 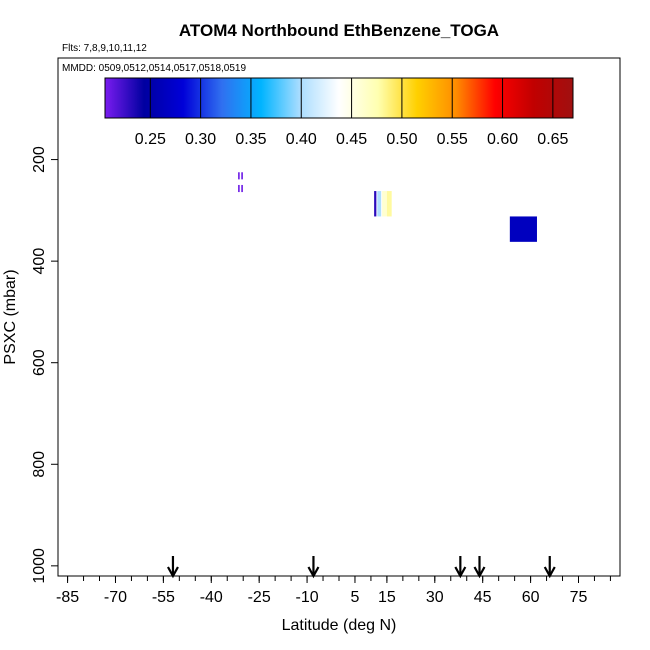 I want to click on x-tick-label: -10, so click(x=307, y=597).